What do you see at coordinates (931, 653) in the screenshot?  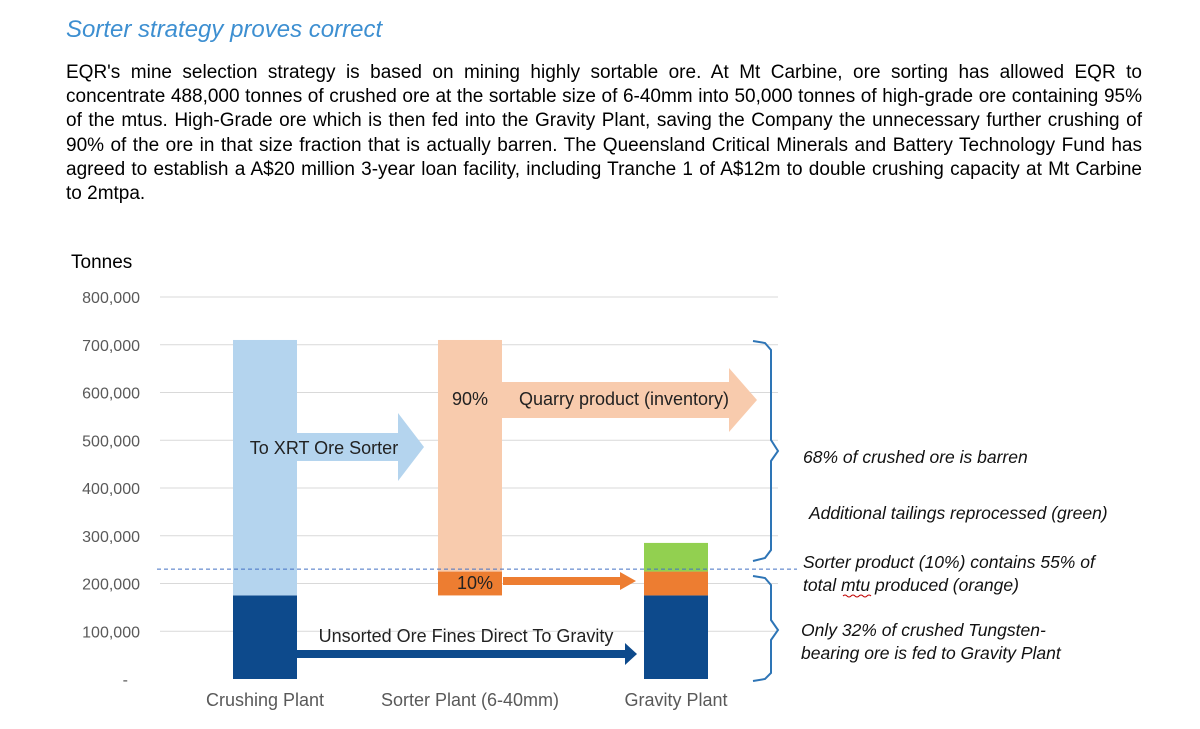 I see `annotation-only-line2: bearing ore is fed to Gravity Plant` at bounding box center [931, 653].